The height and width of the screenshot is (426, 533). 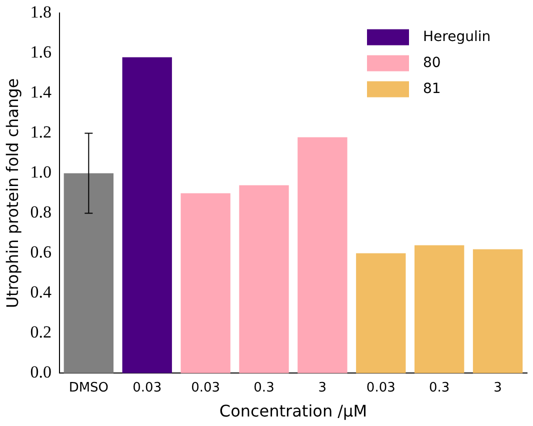 I want to click on y-tick-label: 0.0, so click(x=41, y=372).